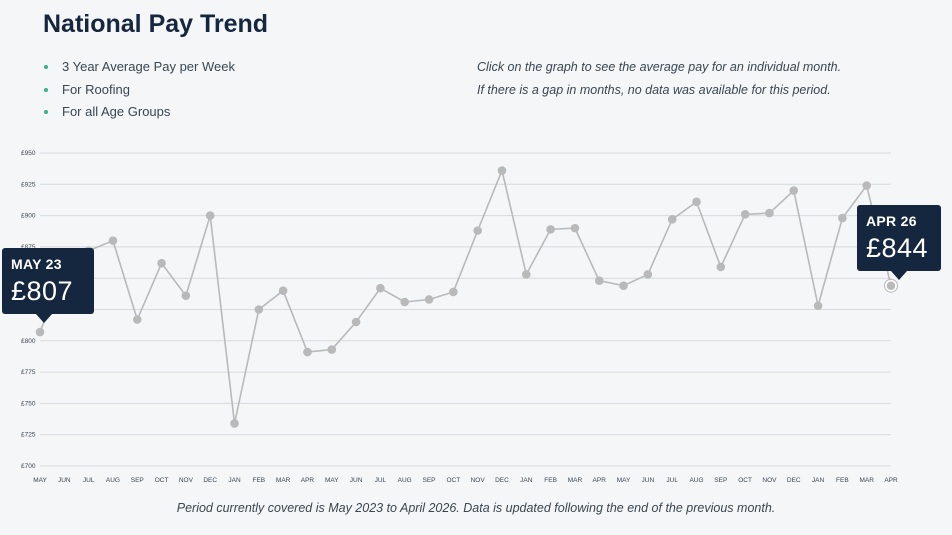  What do you see at coordinates (897, 248) in the screenshot?
I see `callout-end-value: £844` at bounding box center [897, 248].